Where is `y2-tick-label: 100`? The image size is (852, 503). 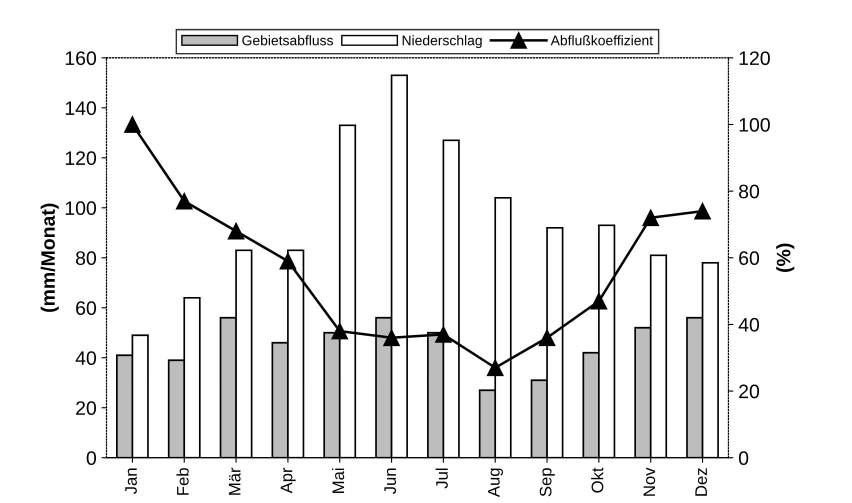 y2-tick-label: 100 is located at coordinates (755, 125).